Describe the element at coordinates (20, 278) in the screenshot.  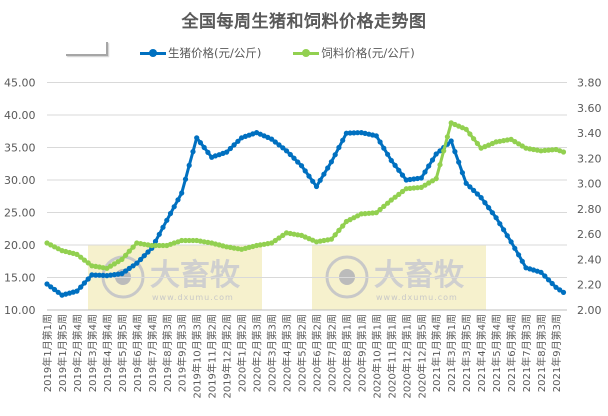
I see `y-left-tick: 15.00` at that location.